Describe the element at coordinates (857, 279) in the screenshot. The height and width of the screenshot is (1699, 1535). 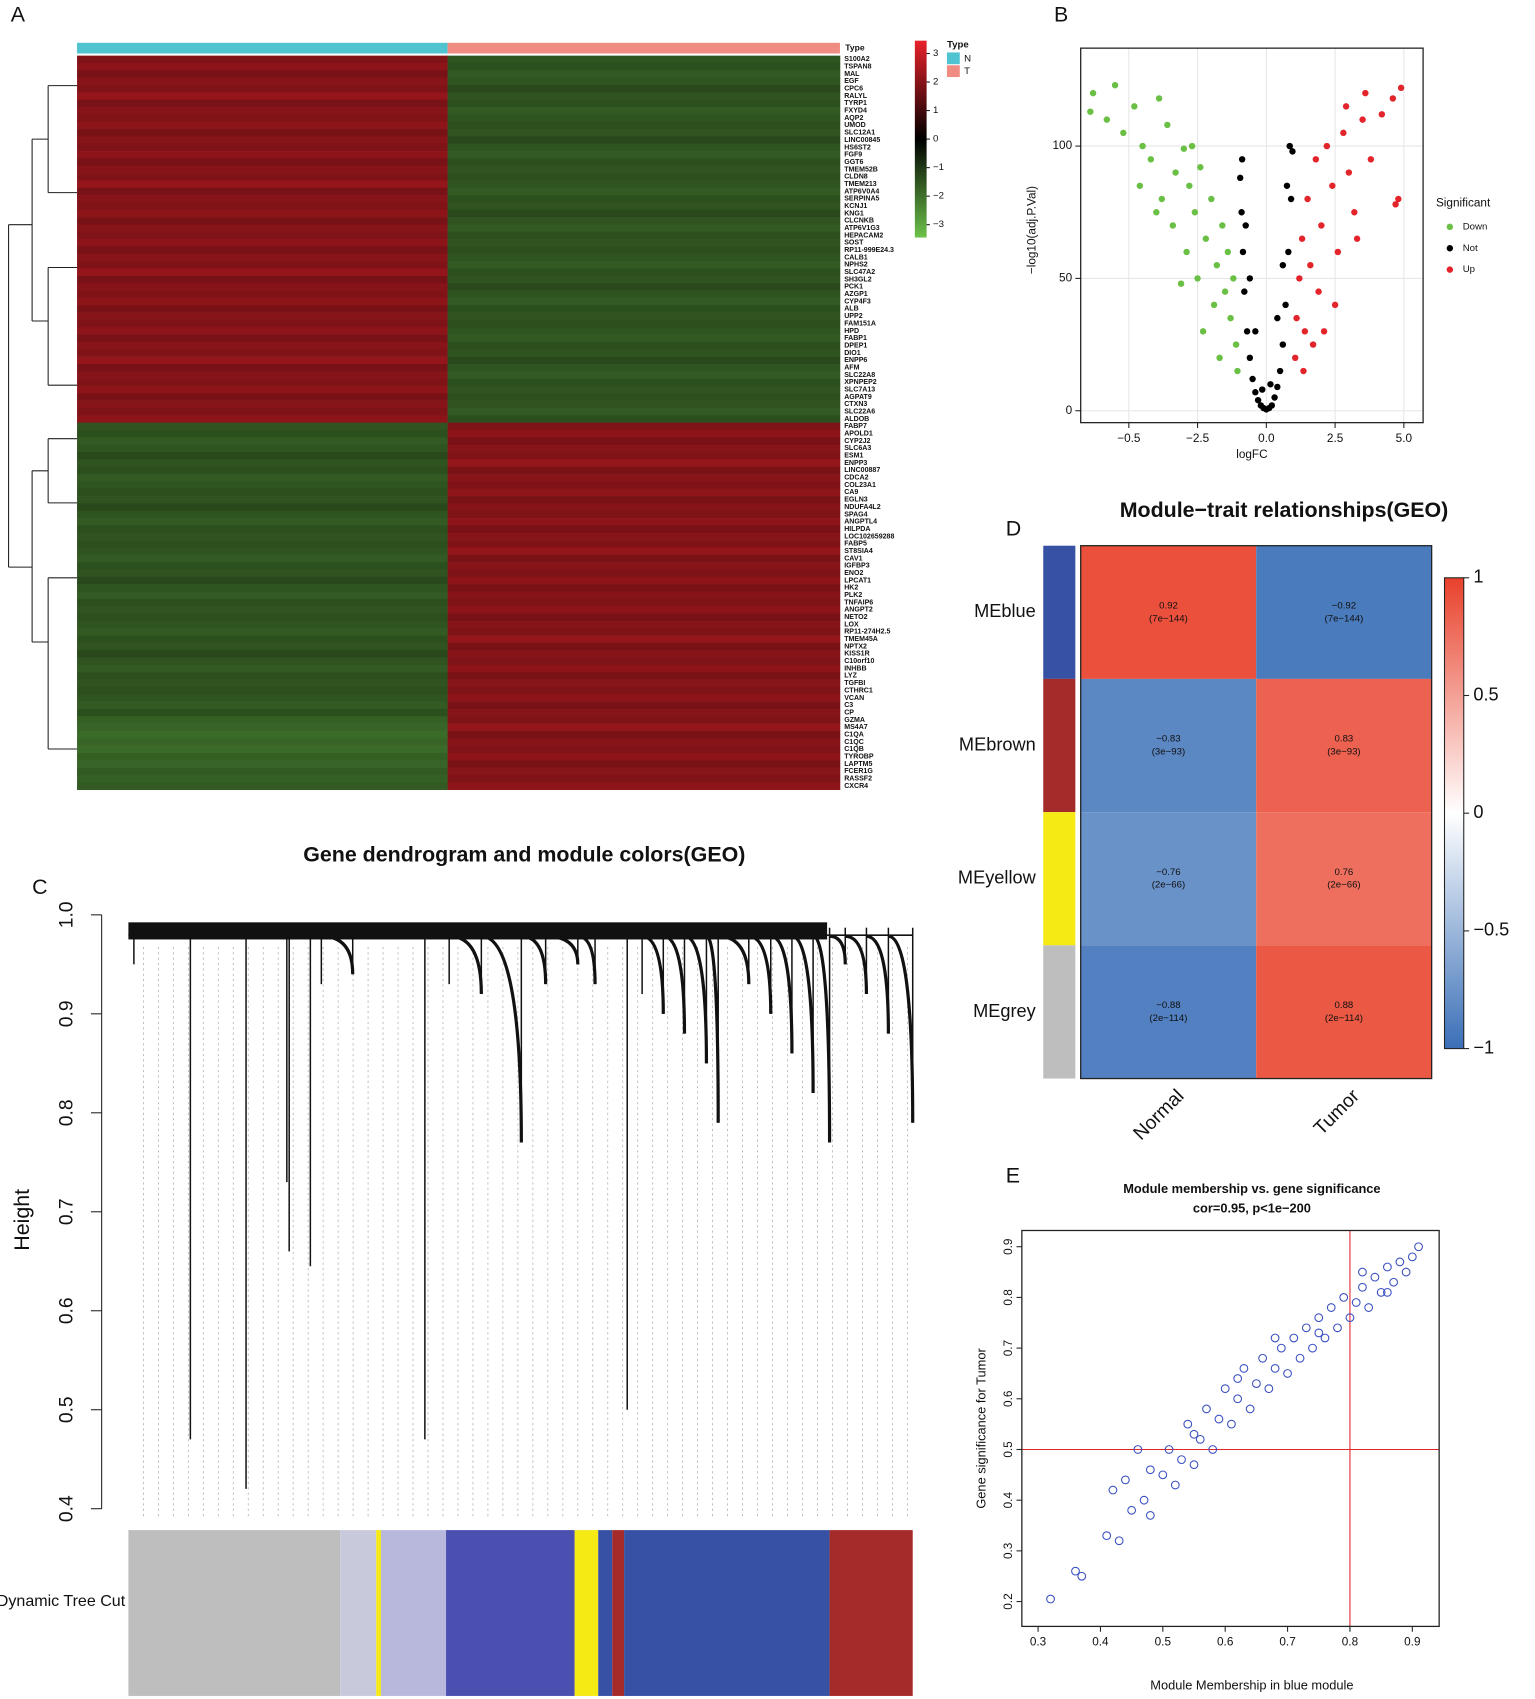
I see `gene-label: SH3GL2` at that location.